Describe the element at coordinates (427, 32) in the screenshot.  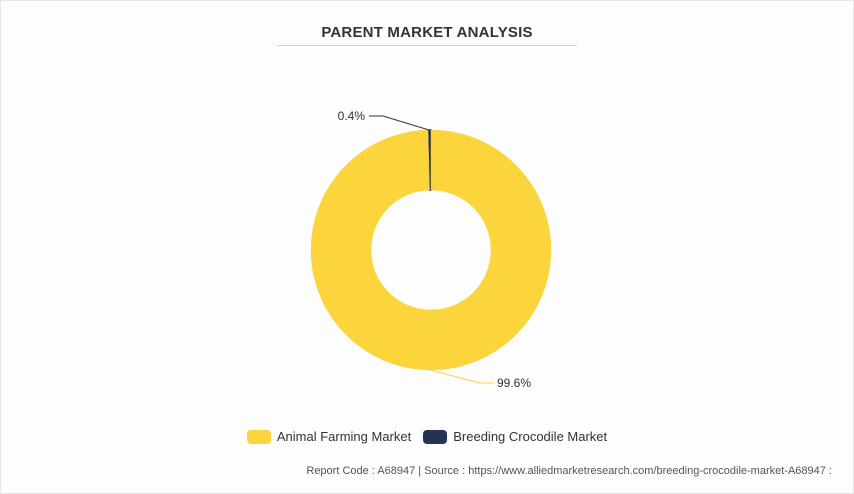
I see `chart-title: PARENT MARKET ANALYSIS` at that location.